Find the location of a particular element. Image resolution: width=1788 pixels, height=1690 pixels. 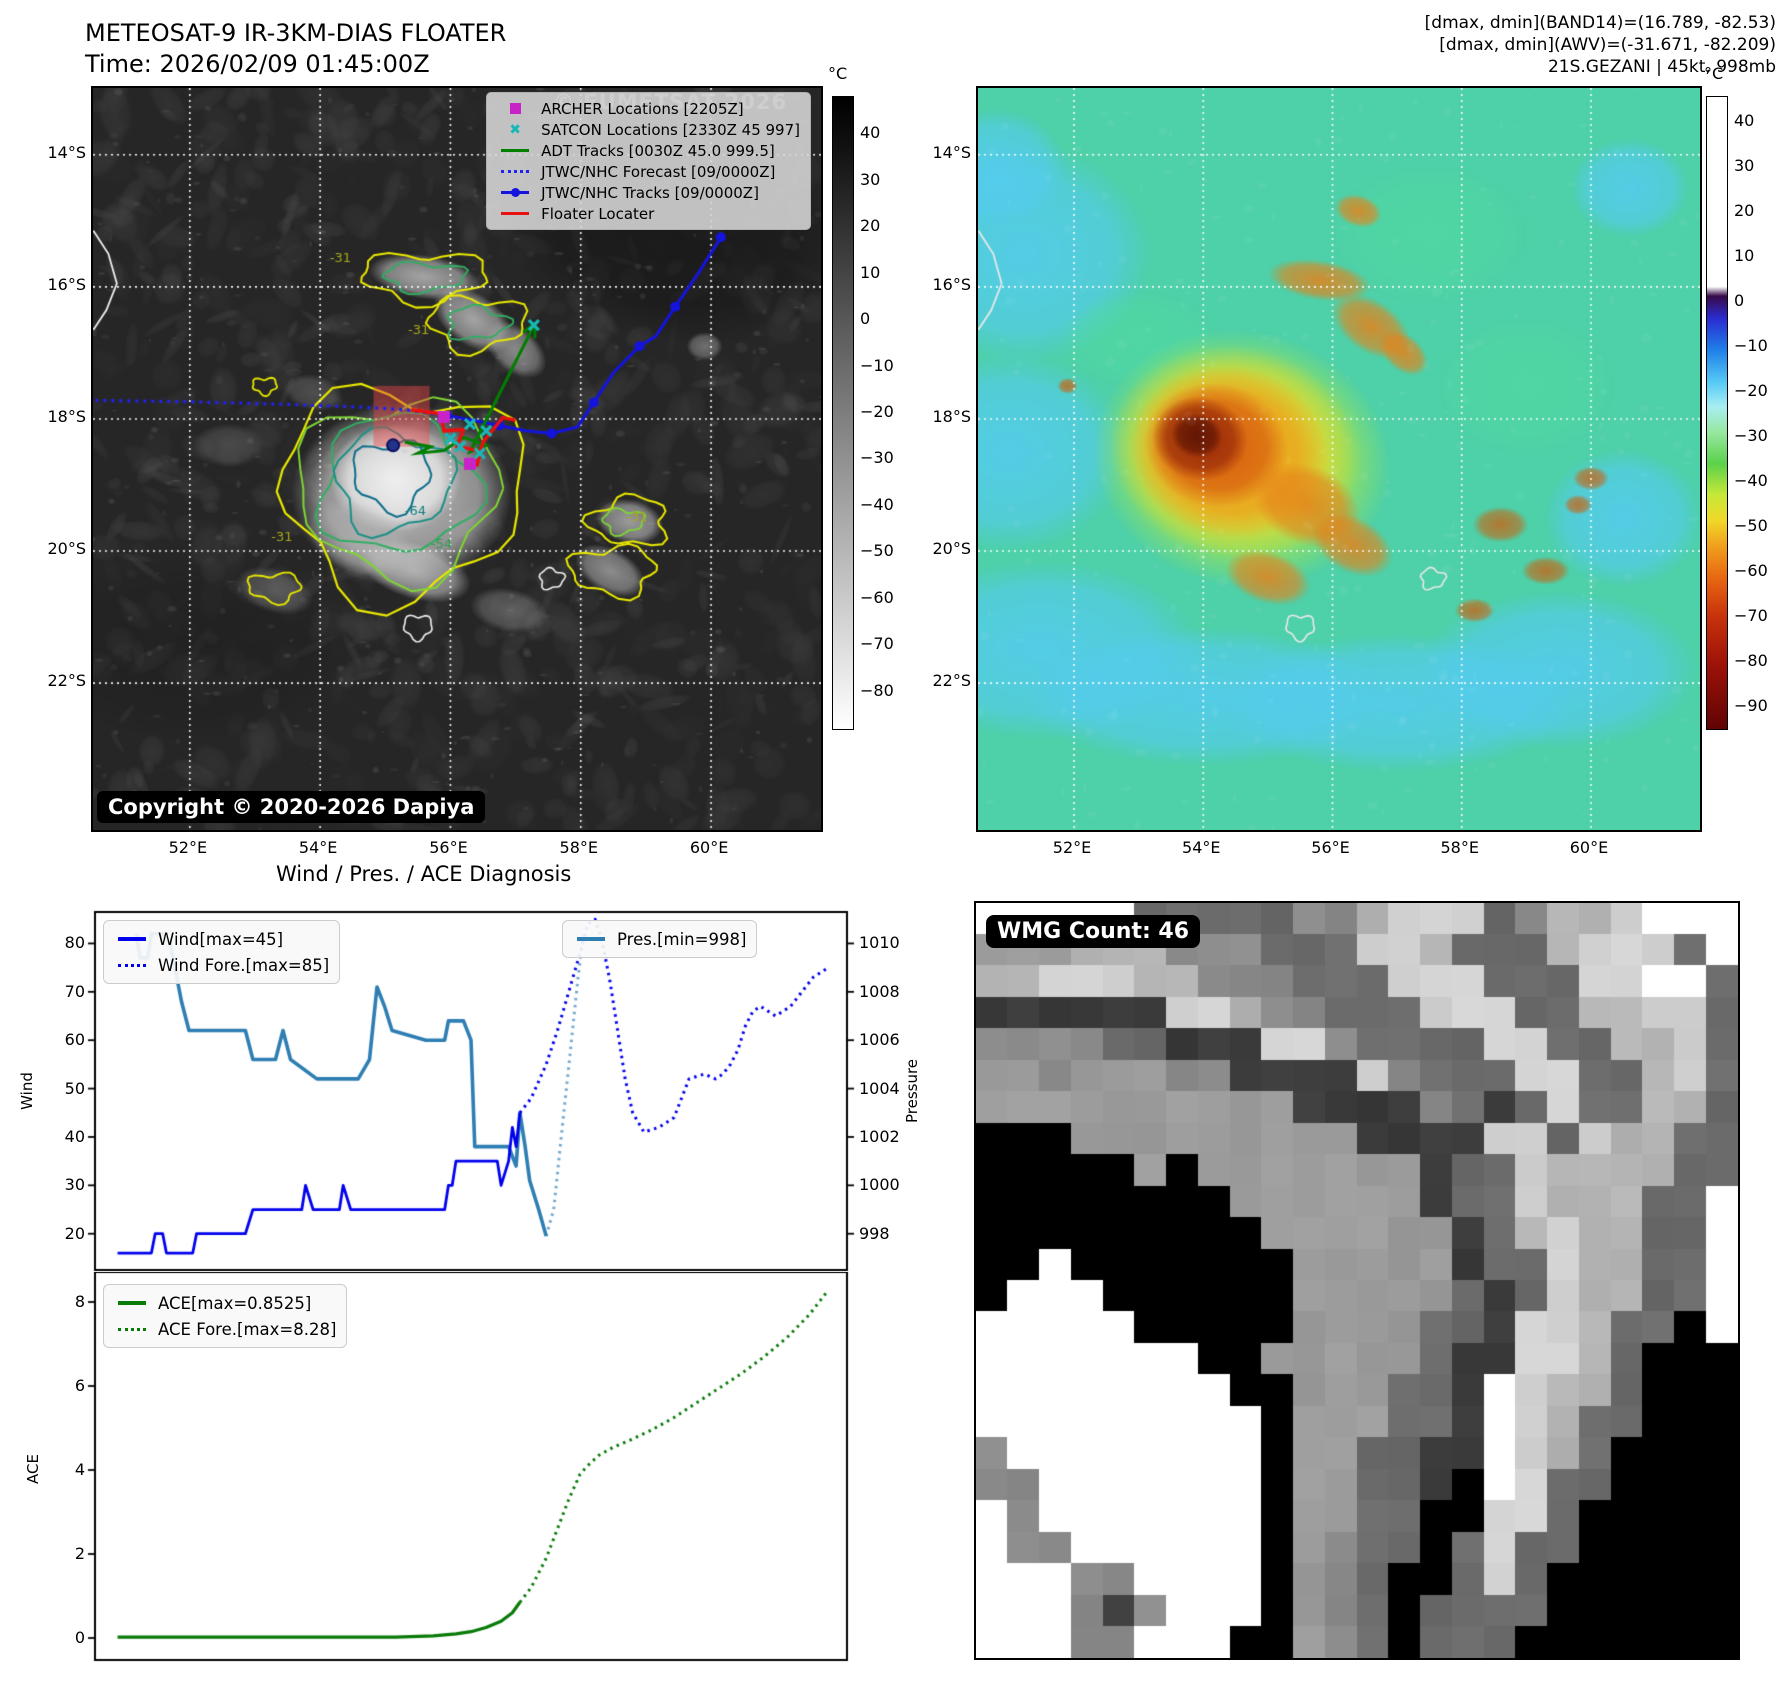

lat-tick-label: 18°S is located at coordinates (66, 416).